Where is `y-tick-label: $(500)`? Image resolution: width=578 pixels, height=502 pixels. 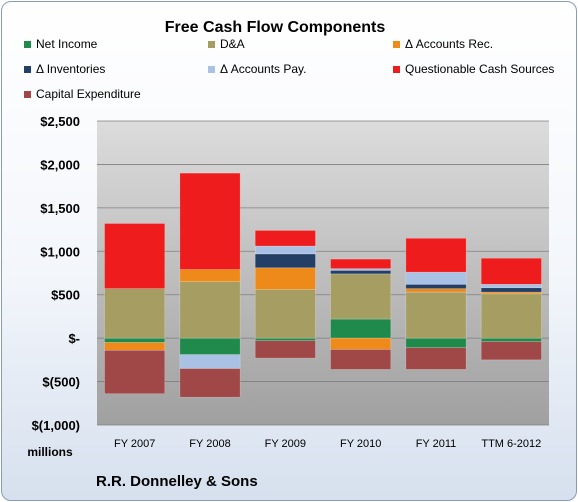 y-tick-label: $(500) is located at coordinates (61, 382).